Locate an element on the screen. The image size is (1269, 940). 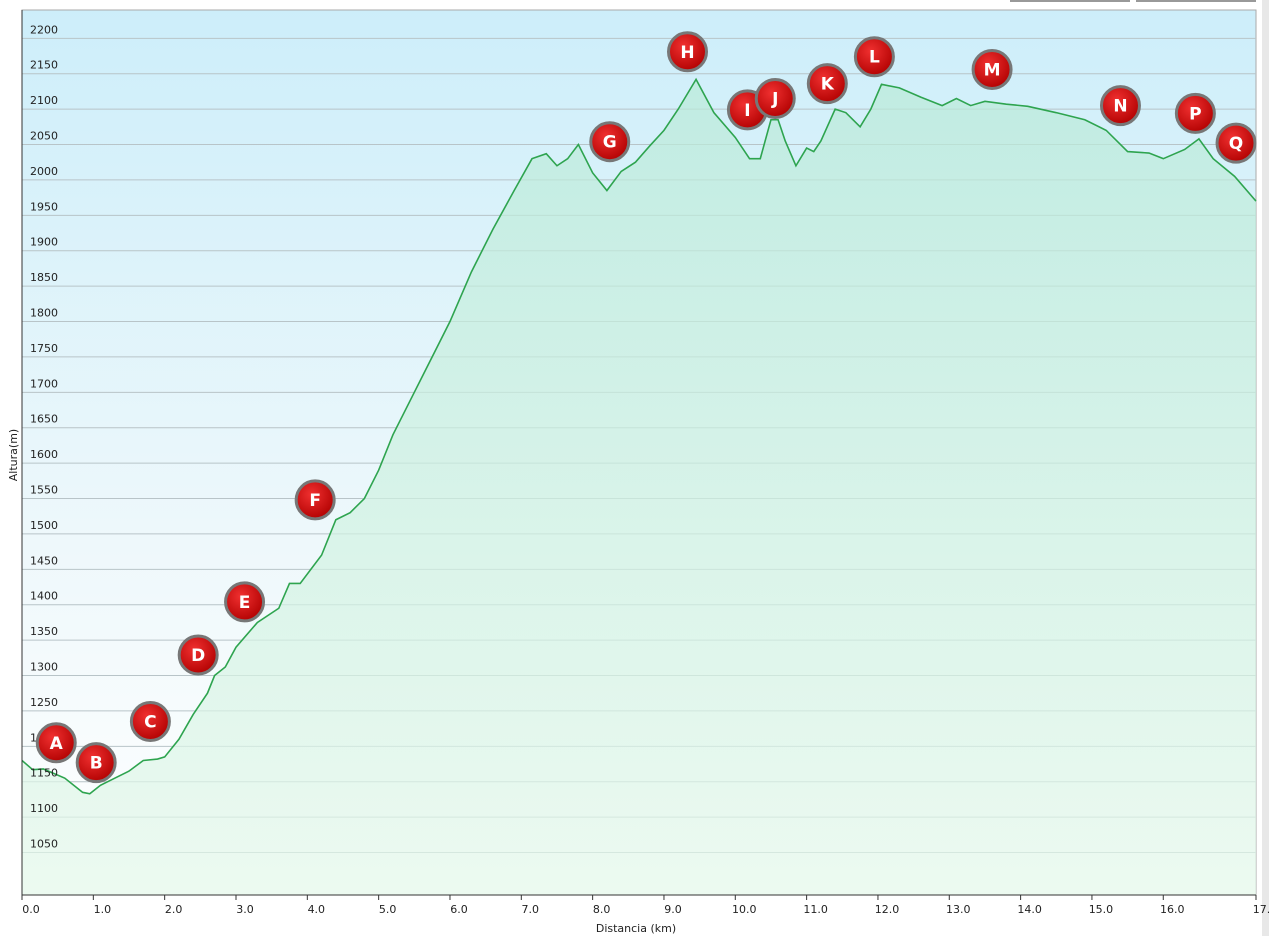
waypoint-label: H is located at coordinates (687, 53).